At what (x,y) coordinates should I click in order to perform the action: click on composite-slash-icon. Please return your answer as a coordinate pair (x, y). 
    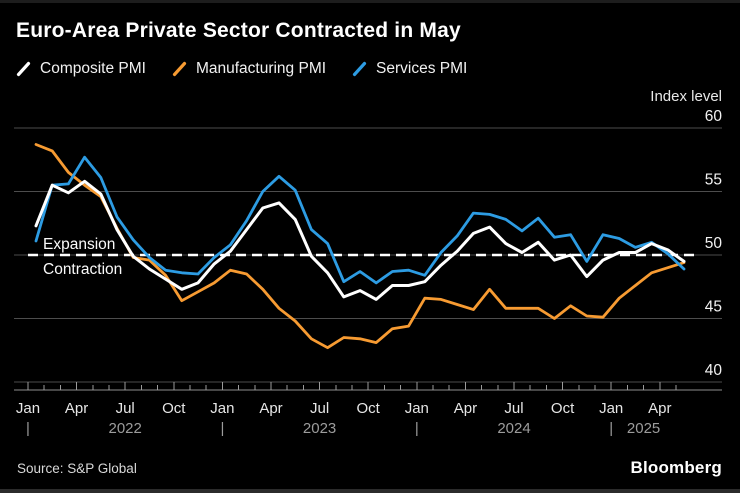
    Looking at the image, I should click on (23, 69).